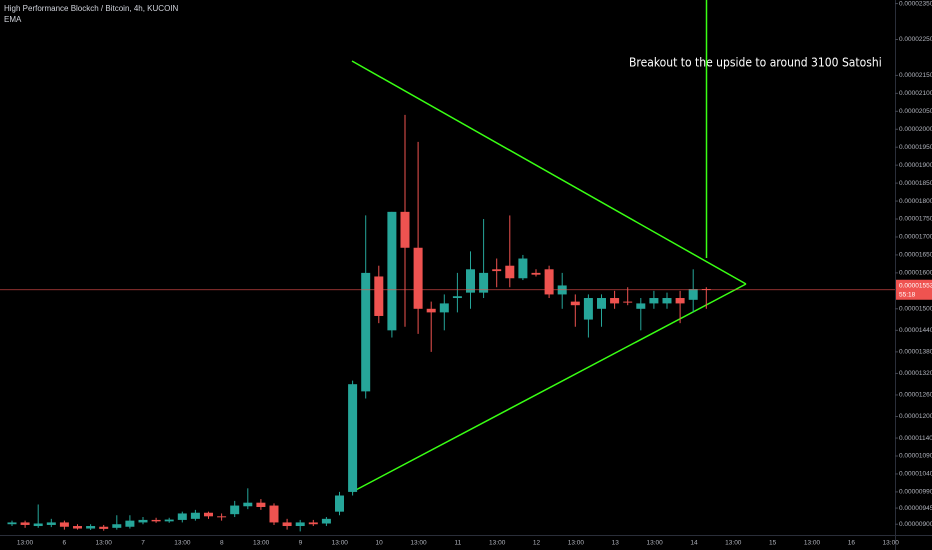 This screenshot has height=550, width=932. What do you see at coordinates (301, 543) in the screenshot?
I see `x-tick-label: 9` at bounding box center [301, 543].